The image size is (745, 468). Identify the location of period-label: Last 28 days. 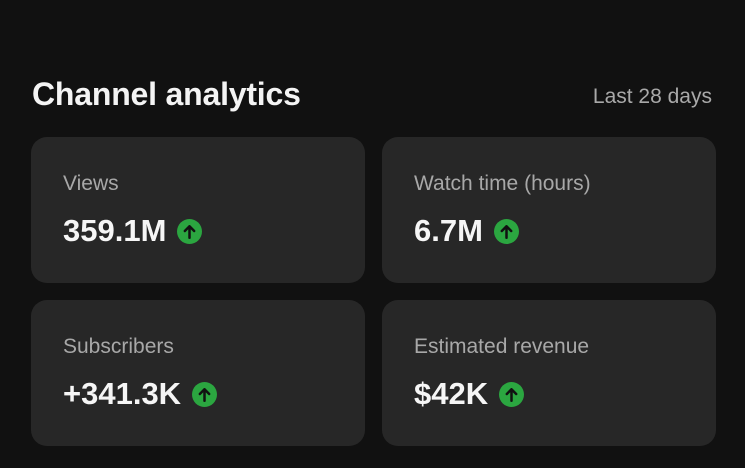
(652, 96).